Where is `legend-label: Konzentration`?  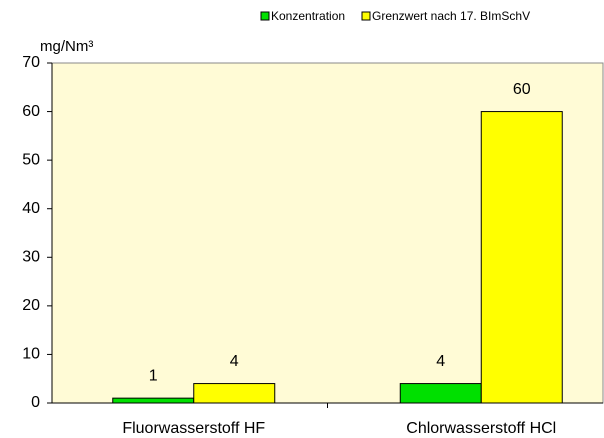 legend-label: Konzentration is located at coordinates (308, 16).